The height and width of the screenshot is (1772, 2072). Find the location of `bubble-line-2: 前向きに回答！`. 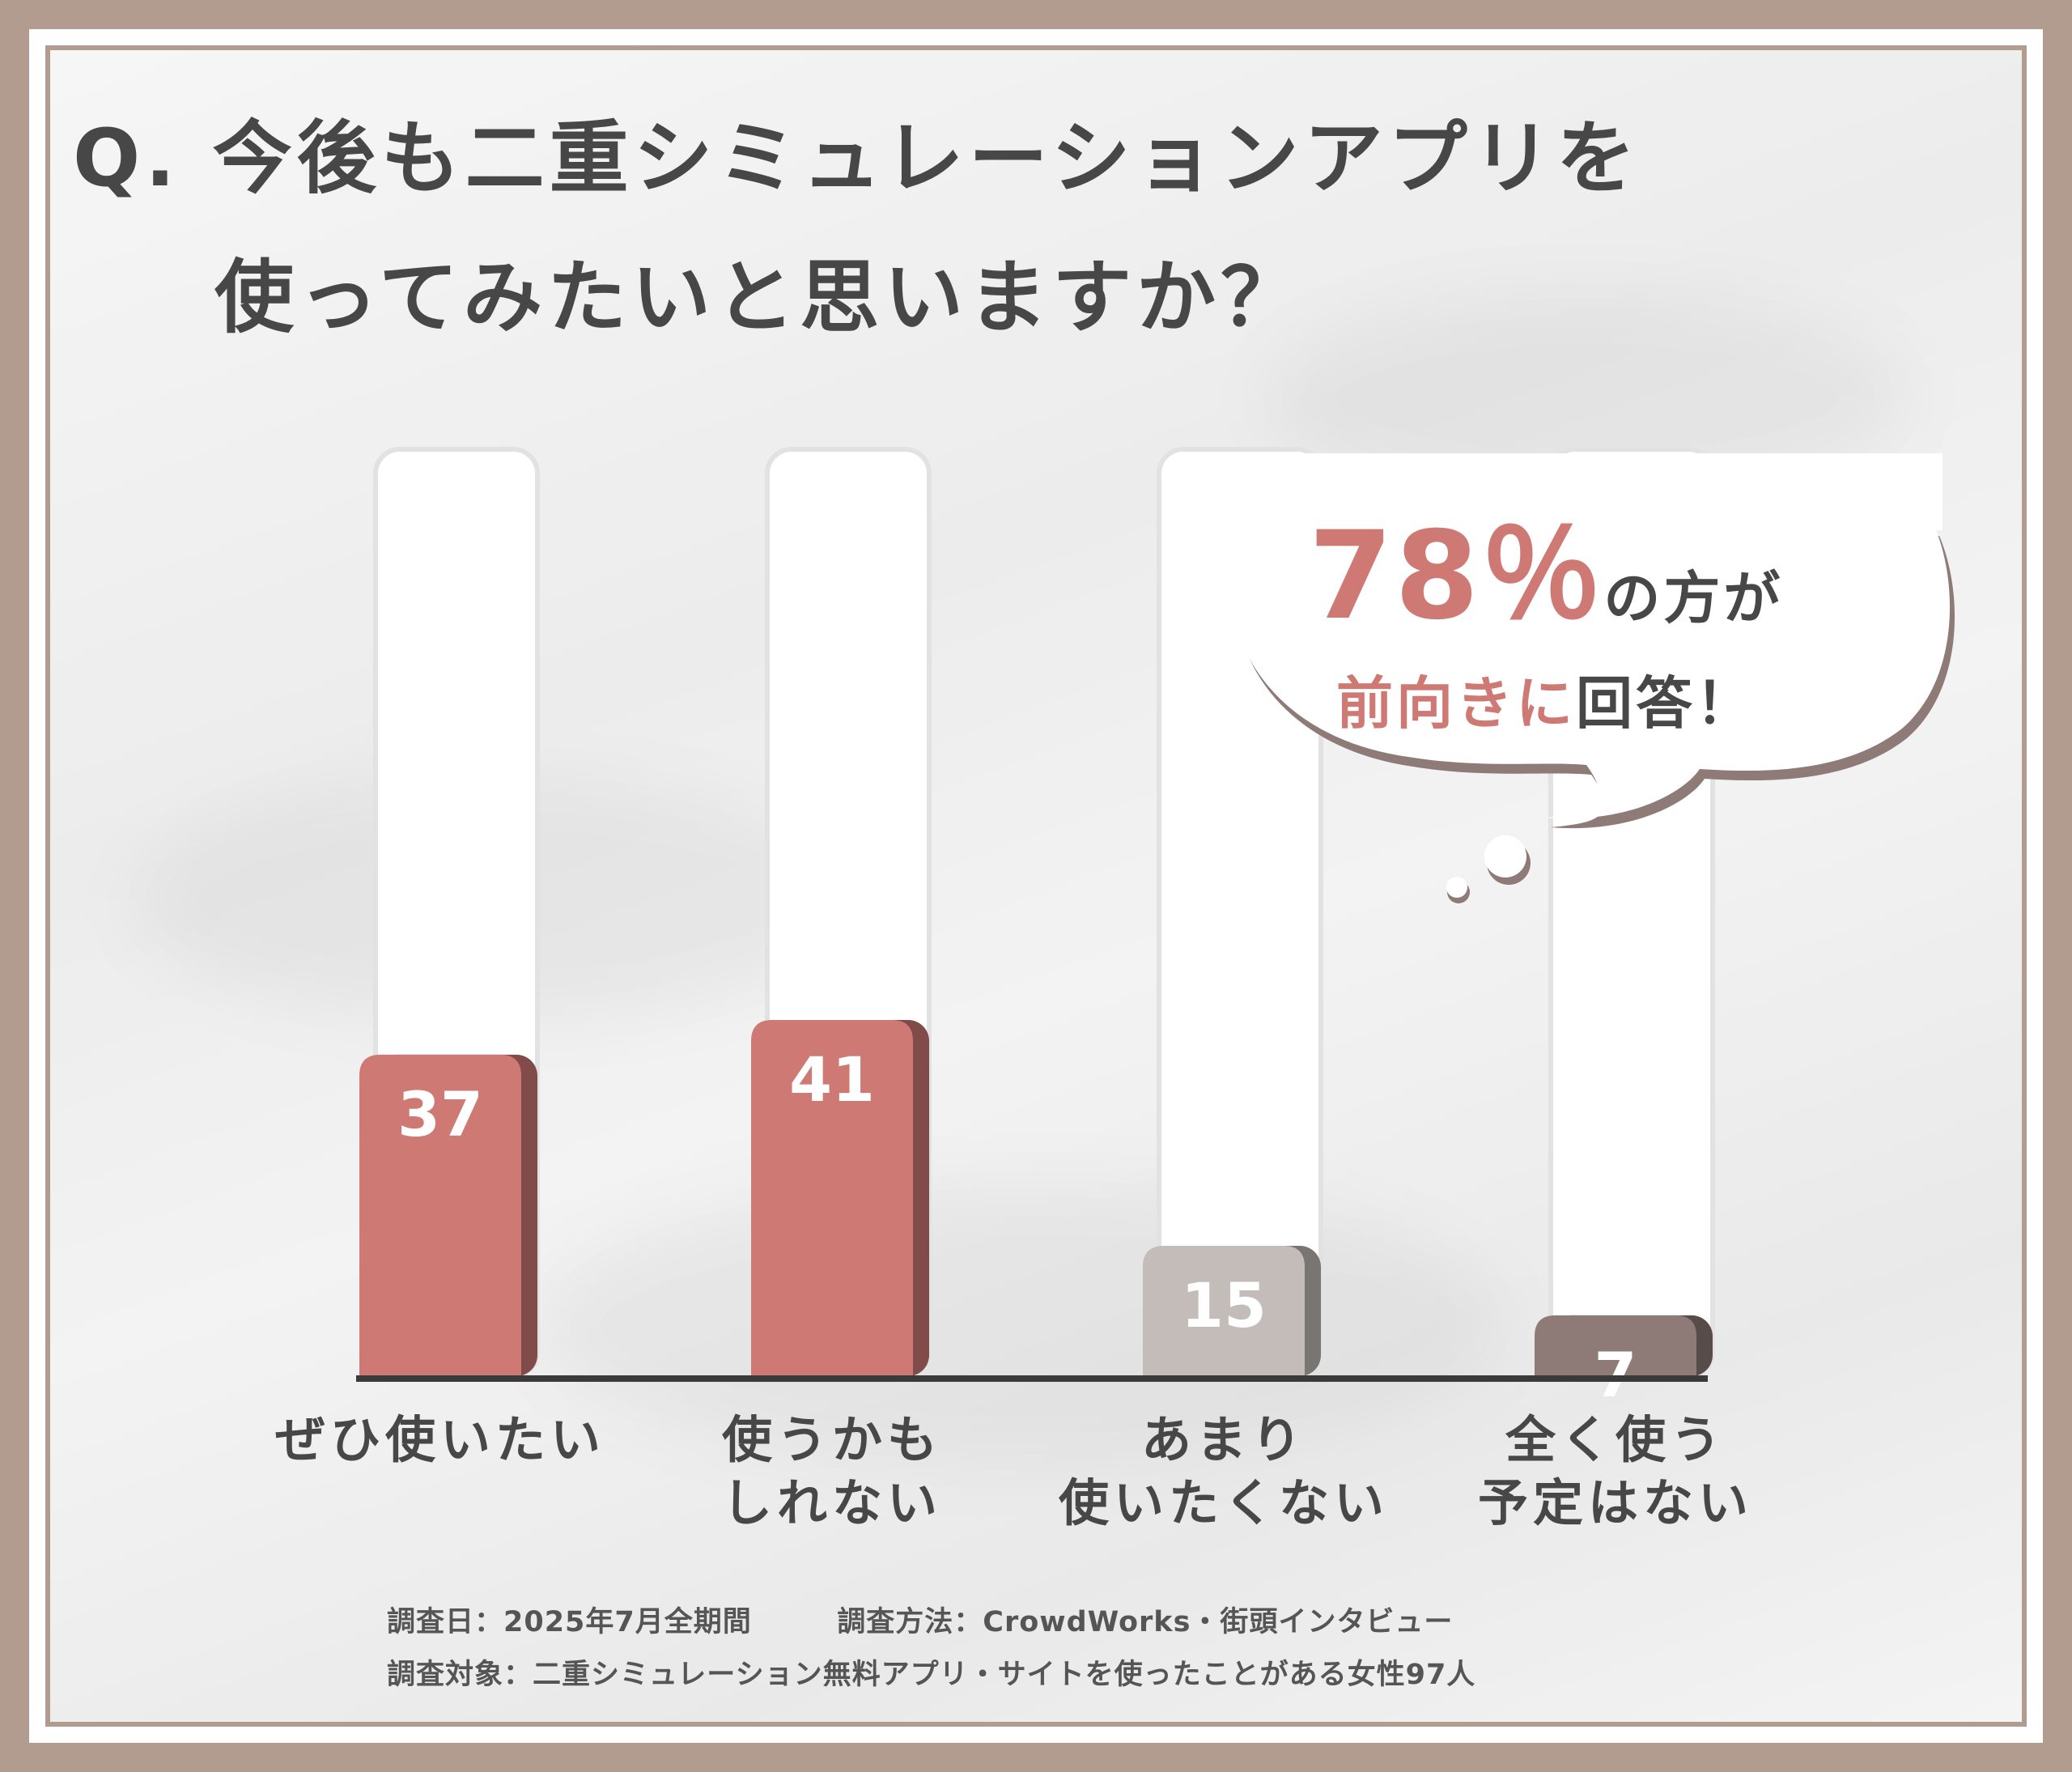

bubble-line-2: 前向きに回答！ is located at coordinates (1546, 699).